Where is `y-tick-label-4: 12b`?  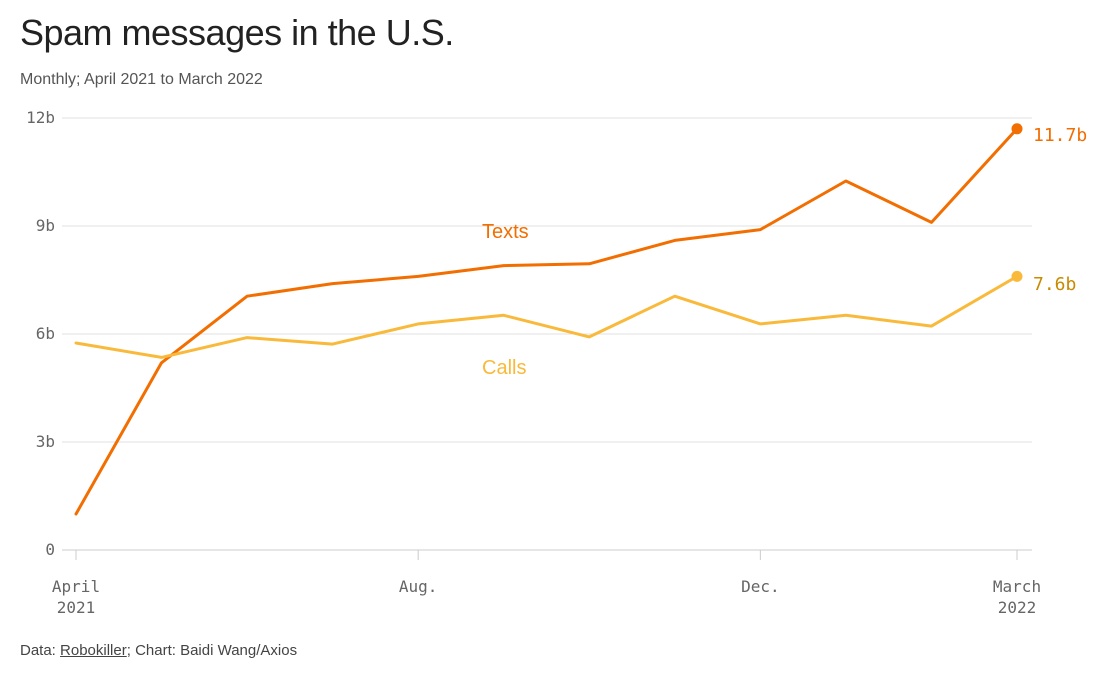
y-tick-label-4: 12b is located at coordinates (40, 117).